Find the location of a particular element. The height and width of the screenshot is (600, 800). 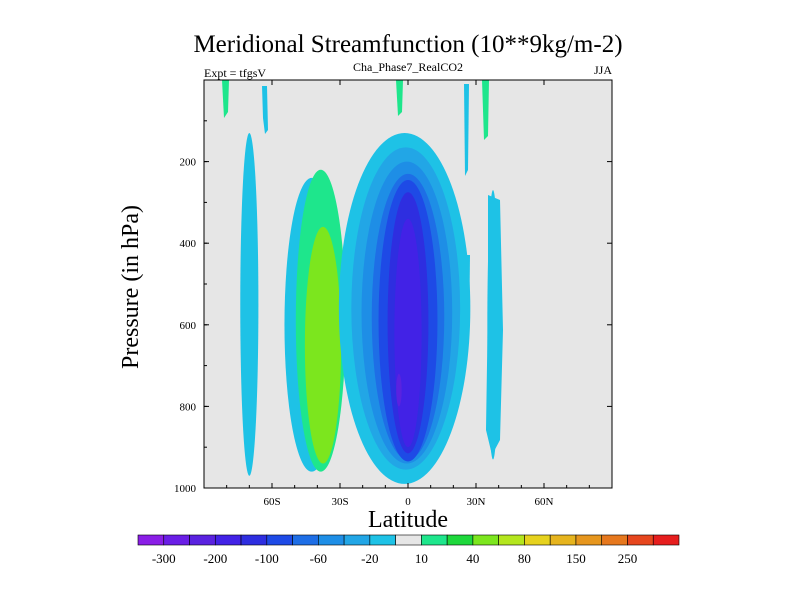

contour-polar-streak is located at coordinates (225, 99).